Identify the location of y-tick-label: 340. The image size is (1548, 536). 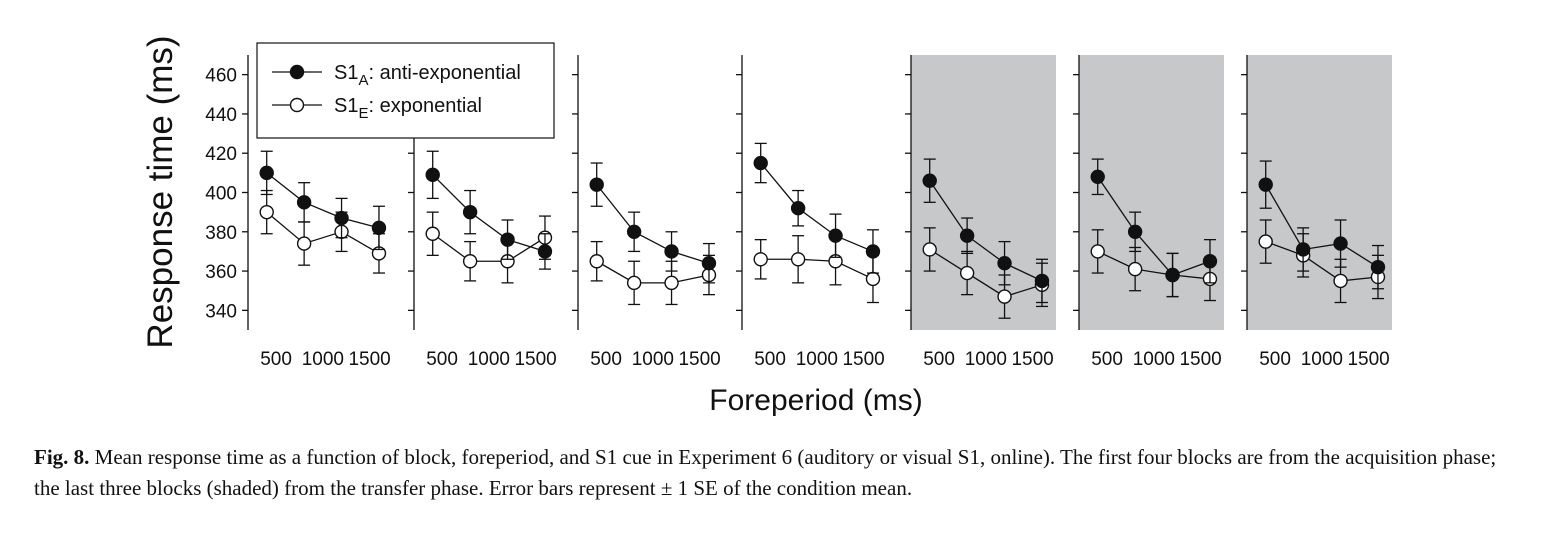
(221, 311).